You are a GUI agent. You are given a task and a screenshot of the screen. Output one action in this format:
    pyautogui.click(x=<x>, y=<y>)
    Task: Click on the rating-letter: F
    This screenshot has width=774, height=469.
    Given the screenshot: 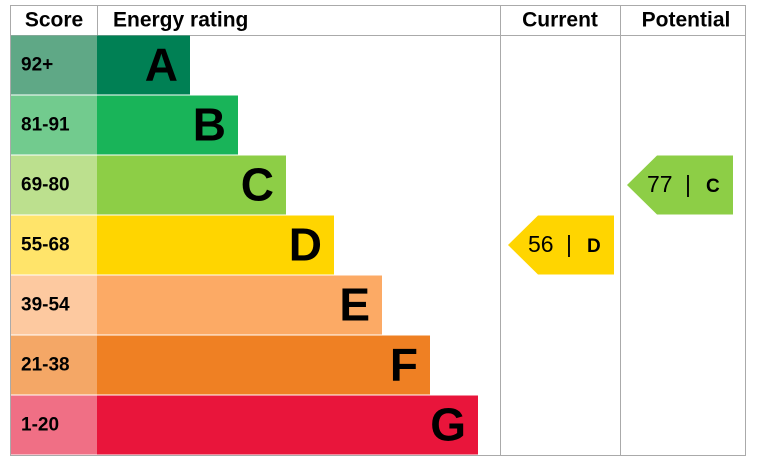 What is the action you would take?
    pyautogui.click(x=404, y=365)
    